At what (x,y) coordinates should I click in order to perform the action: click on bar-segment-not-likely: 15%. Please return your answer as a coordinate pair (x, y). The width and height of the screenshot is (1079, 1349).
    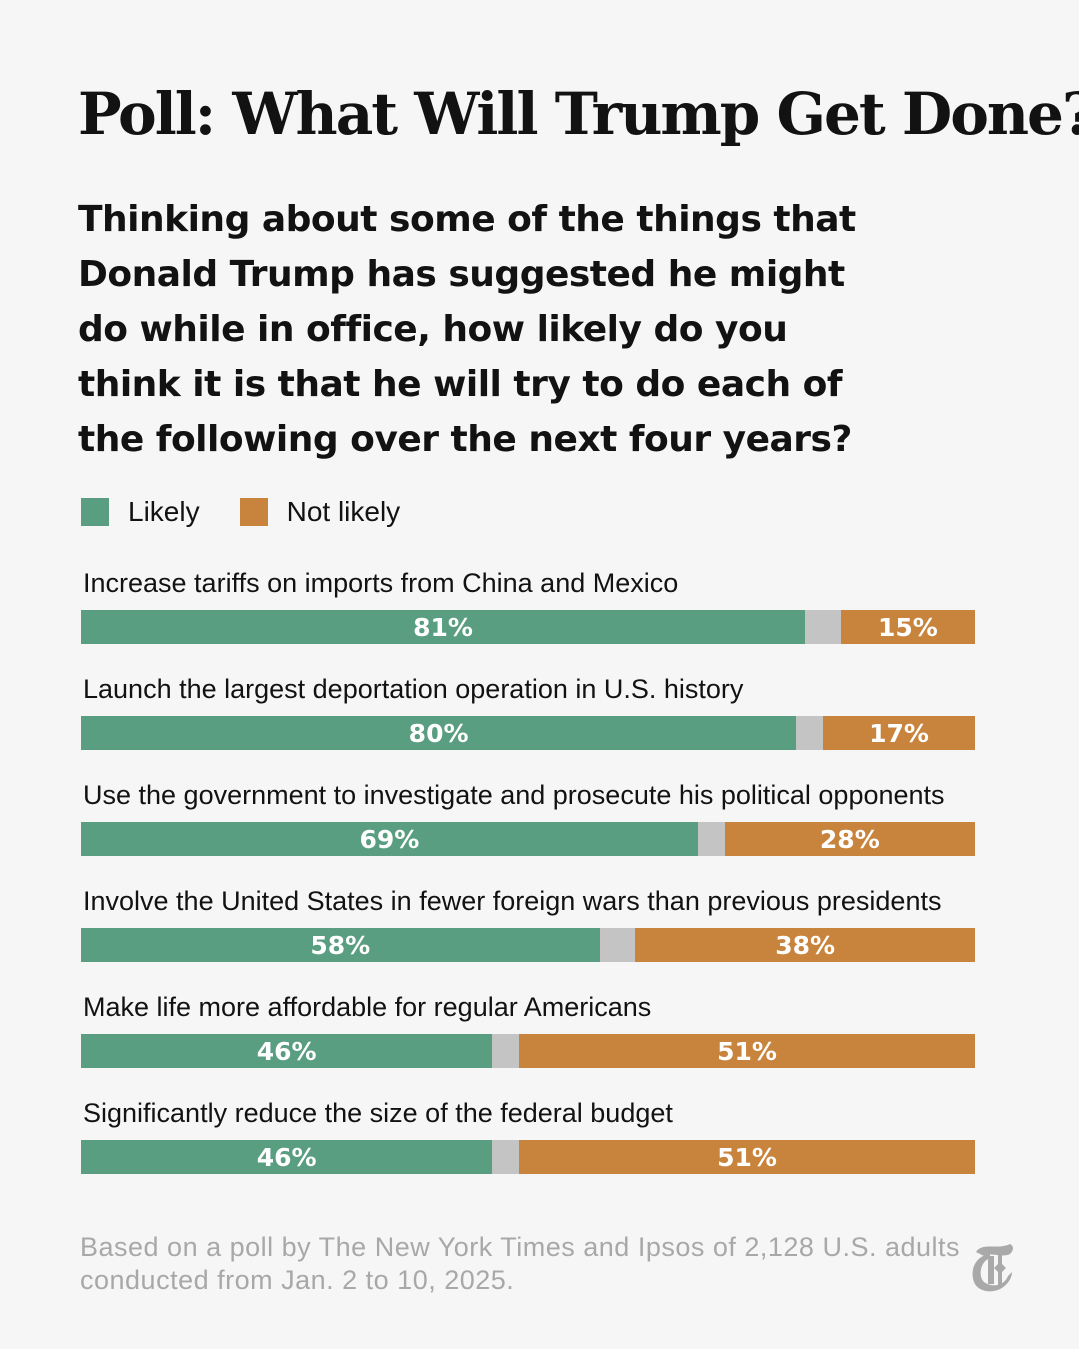
    Looking at the image, I should click on (907, 627).